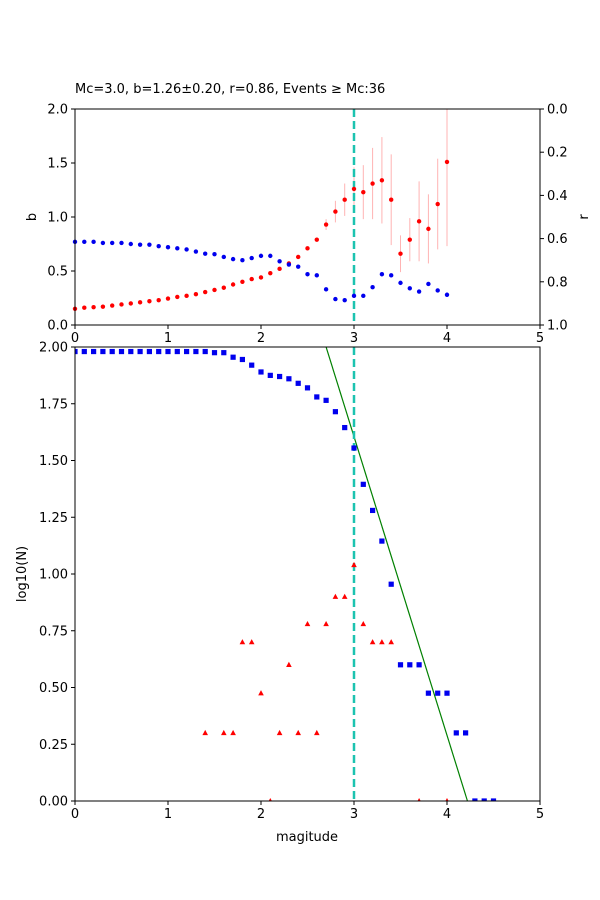 Image resolution: width=600 pixels, height=900 pixels. Describe the element at coordinates (53, 404) in the screenshot. I see `y-tick-label: 1.75` at that location.